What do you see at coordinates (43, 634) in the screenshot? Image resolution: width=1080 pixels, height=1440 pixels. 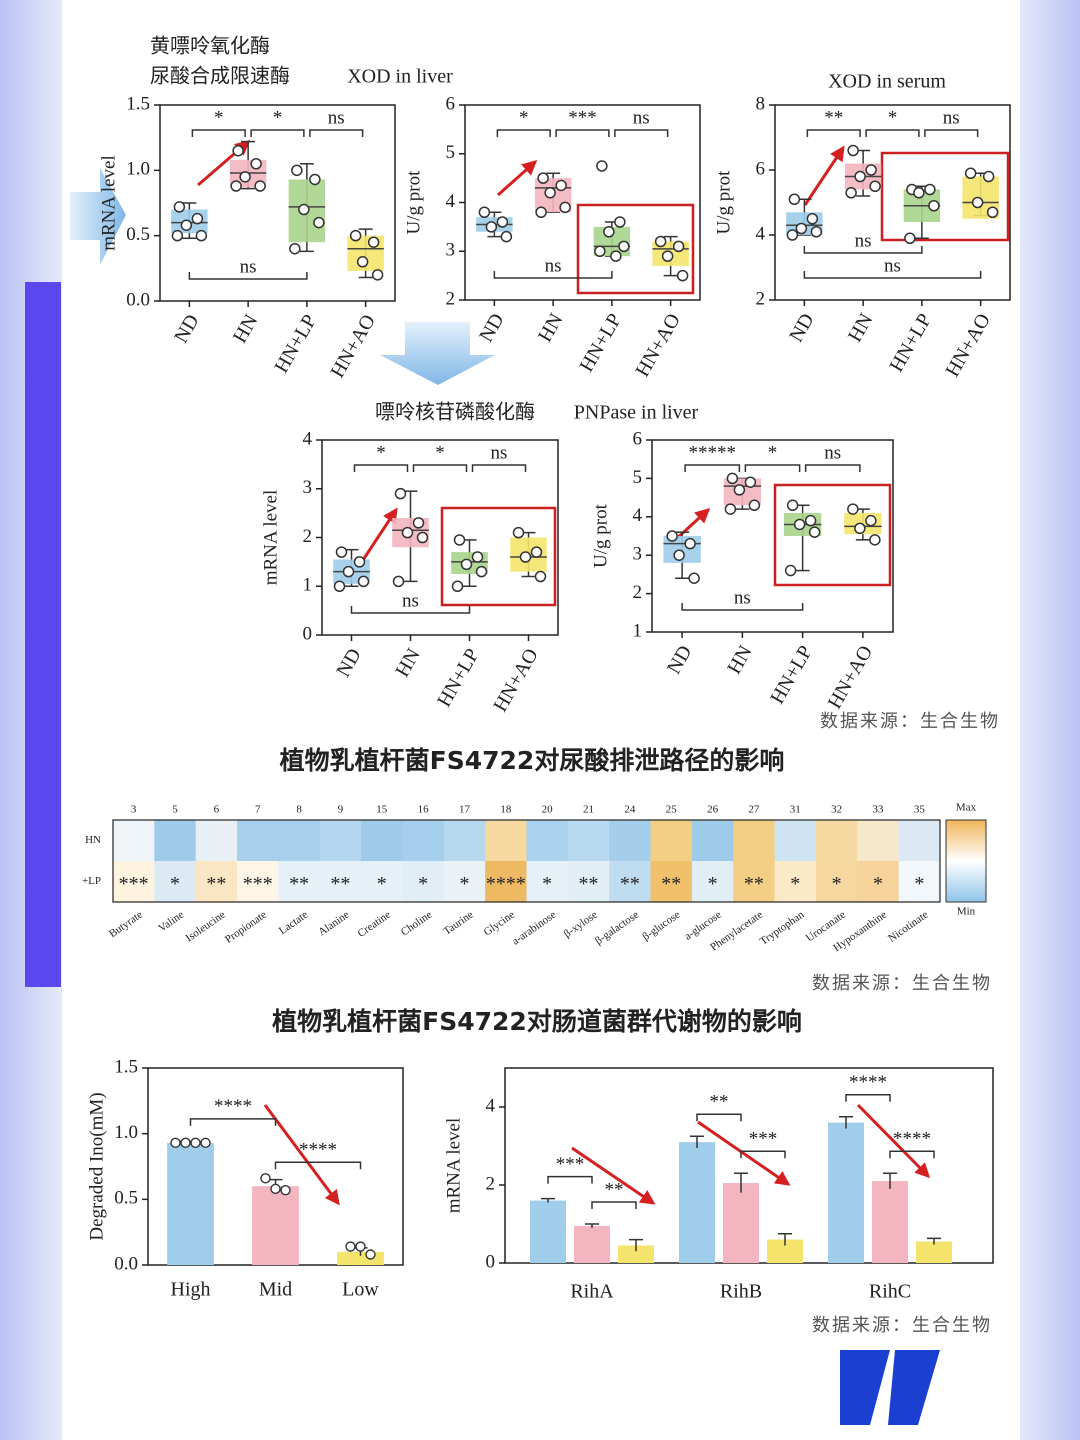 I see `side-bar` at bounding box center [43, 634].